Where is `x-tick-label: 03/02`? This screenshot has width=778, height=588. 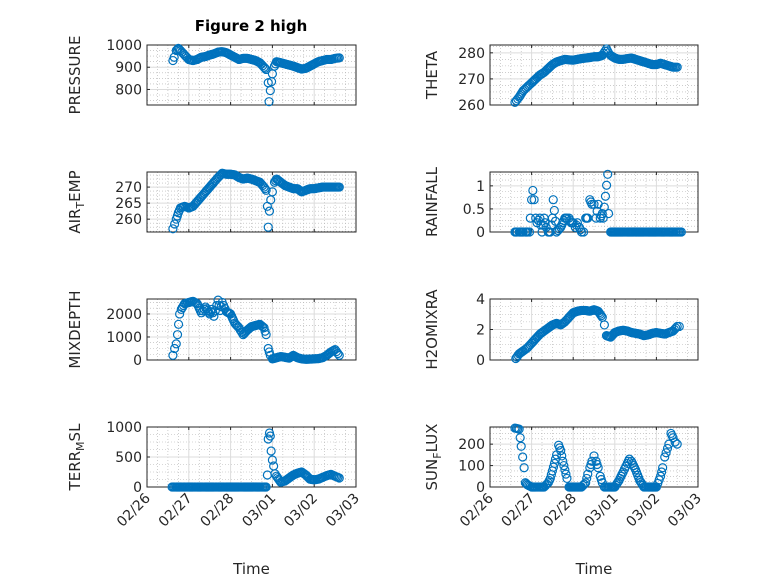 x-tick-label: 03/02 is located at coordinates (643, 511).